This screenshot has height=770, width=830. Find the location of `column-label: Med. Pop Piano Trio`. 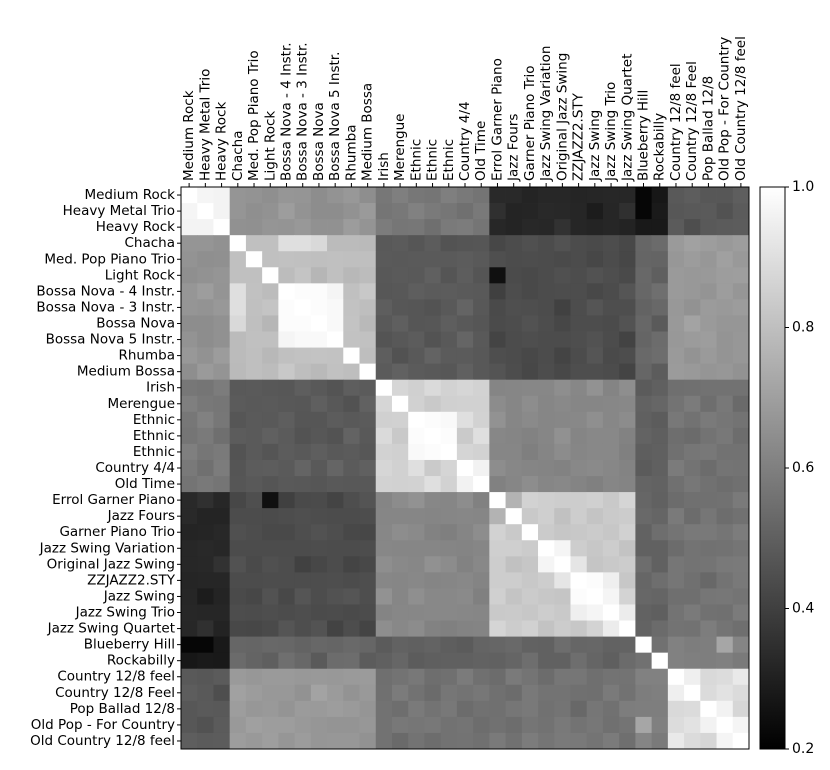

column-label: Med. Pop Piano Trio is located at coordinates (254, 115).